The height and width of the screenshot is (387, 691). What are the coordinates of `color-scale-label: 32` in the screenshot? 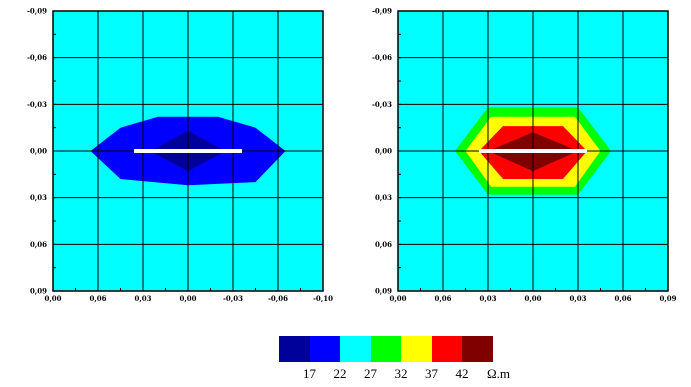 It's located at (401, 373).